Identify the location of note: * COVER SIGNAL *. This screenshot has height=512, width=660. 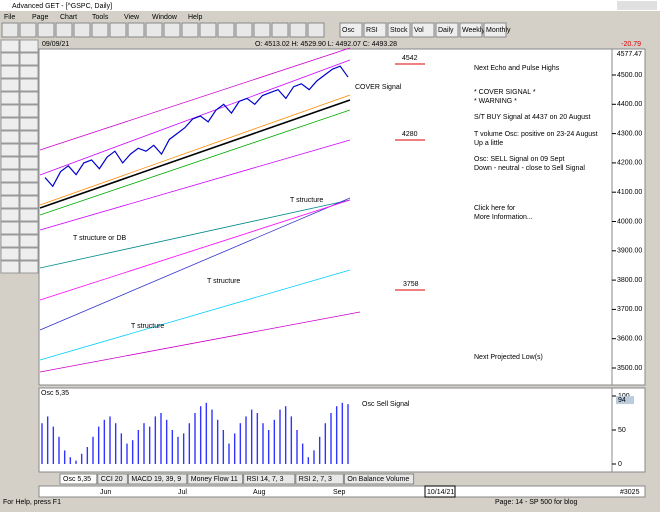
(505, 92).